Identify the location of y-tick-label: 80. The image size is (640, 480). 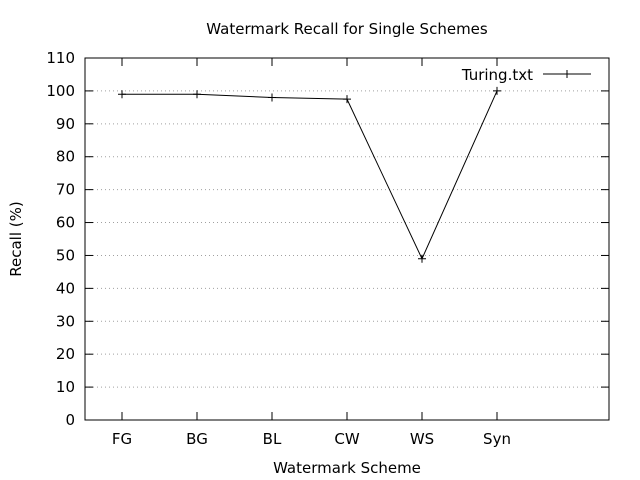
(65, 157).